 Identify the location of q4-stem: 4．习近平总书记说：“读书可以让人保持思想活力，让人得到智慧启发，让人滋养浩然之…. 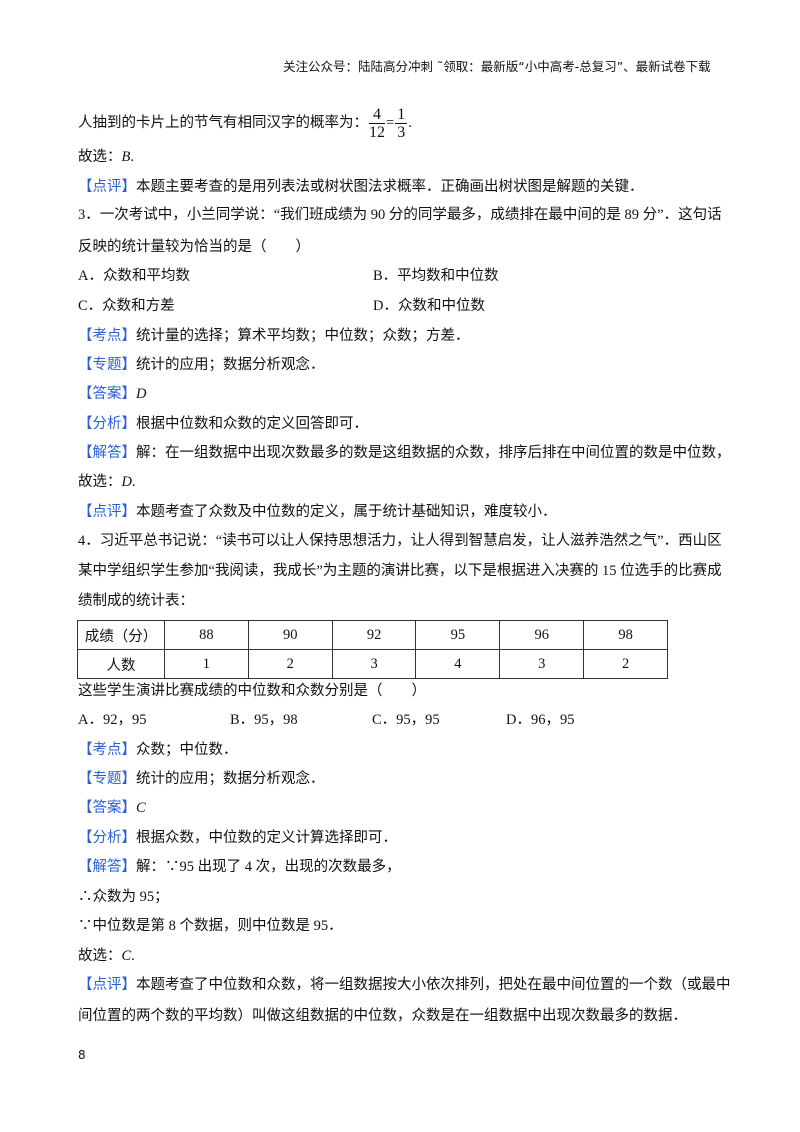
(400, 541).